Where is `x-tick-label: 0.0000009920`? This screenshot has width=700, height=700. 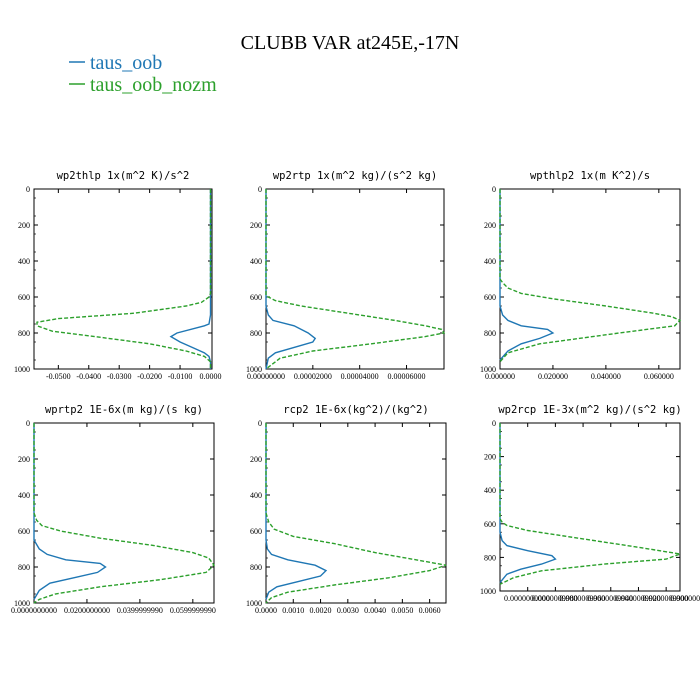
x-tick-label: 0.0000009920 is located at coordinates (638, 598).